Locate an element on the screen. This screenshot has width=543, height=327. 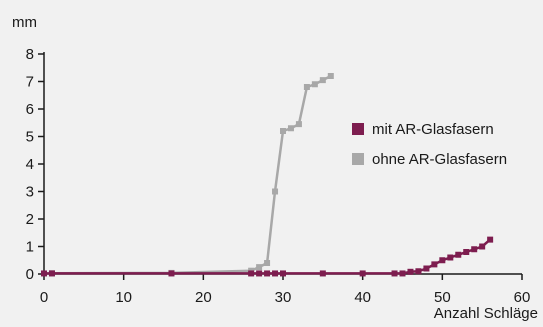
y-tick-label: 7 is located at coordinates (30, 82).